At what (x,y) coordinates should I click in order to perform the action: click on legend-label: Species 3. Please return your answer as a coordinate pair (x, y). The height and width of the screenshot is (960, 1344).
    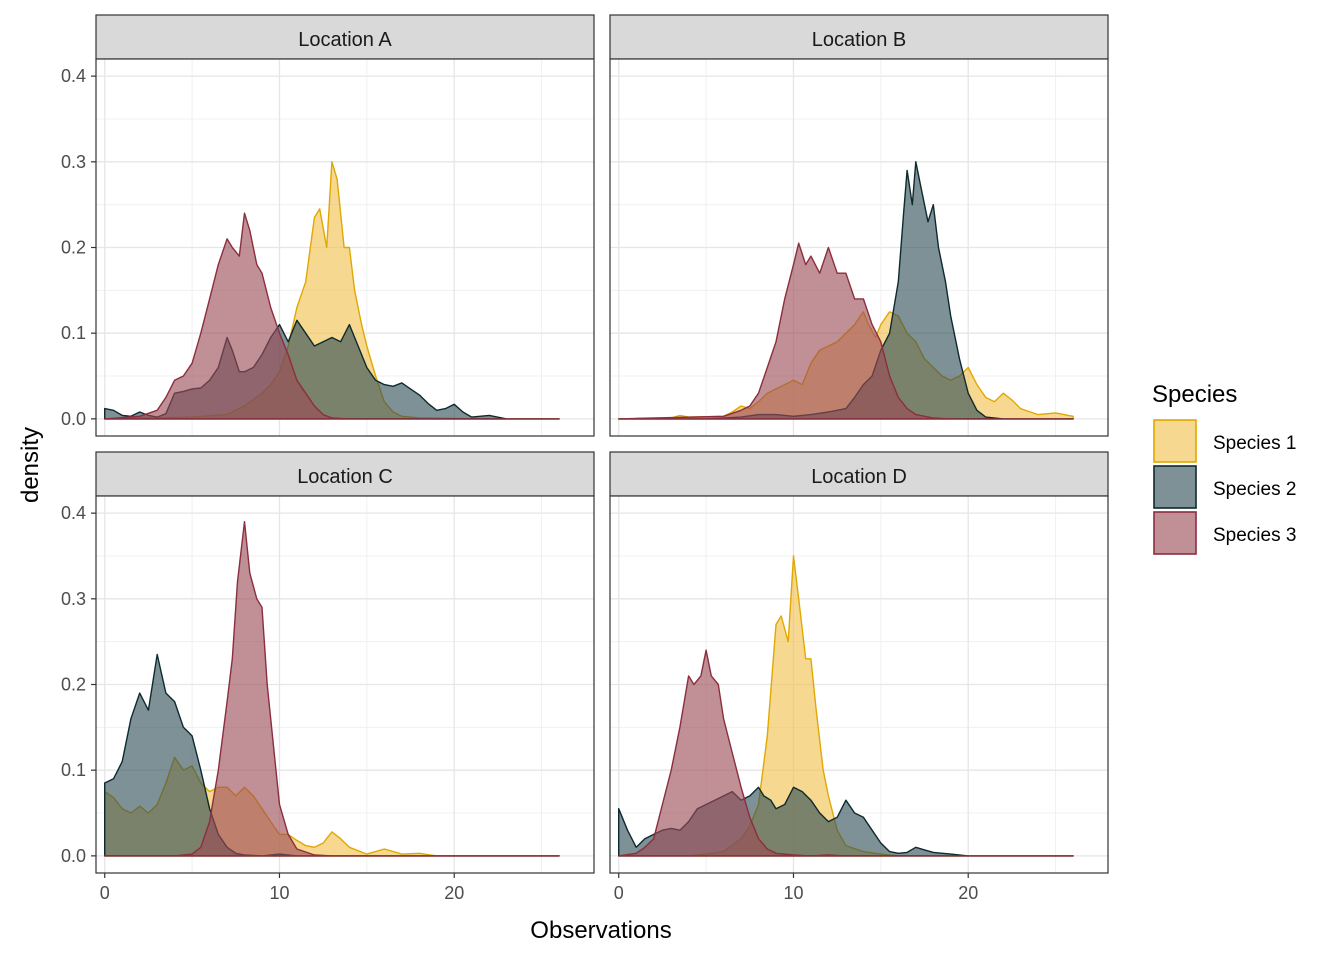
    Looking at the image, I should click on (1254, 535).